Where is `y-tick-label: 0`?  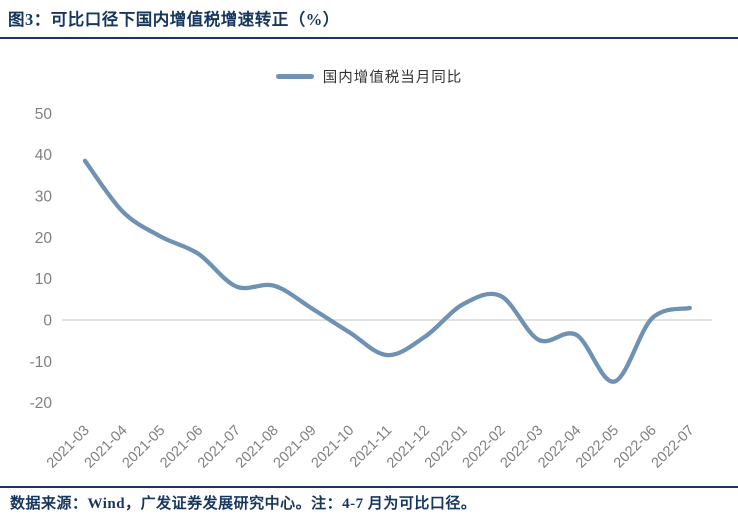
y-tick-label: 0 is located at coordinates (47, 321).